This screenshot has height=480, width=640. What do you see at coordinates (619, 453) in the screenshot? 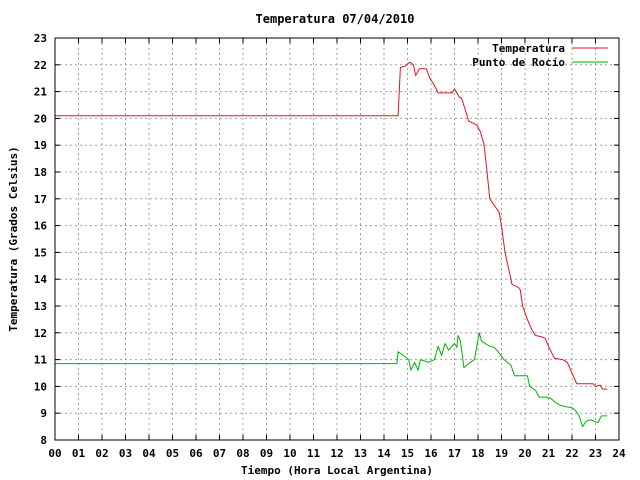
I see `x-tick-label: 24` at bounding box center [619, 453].